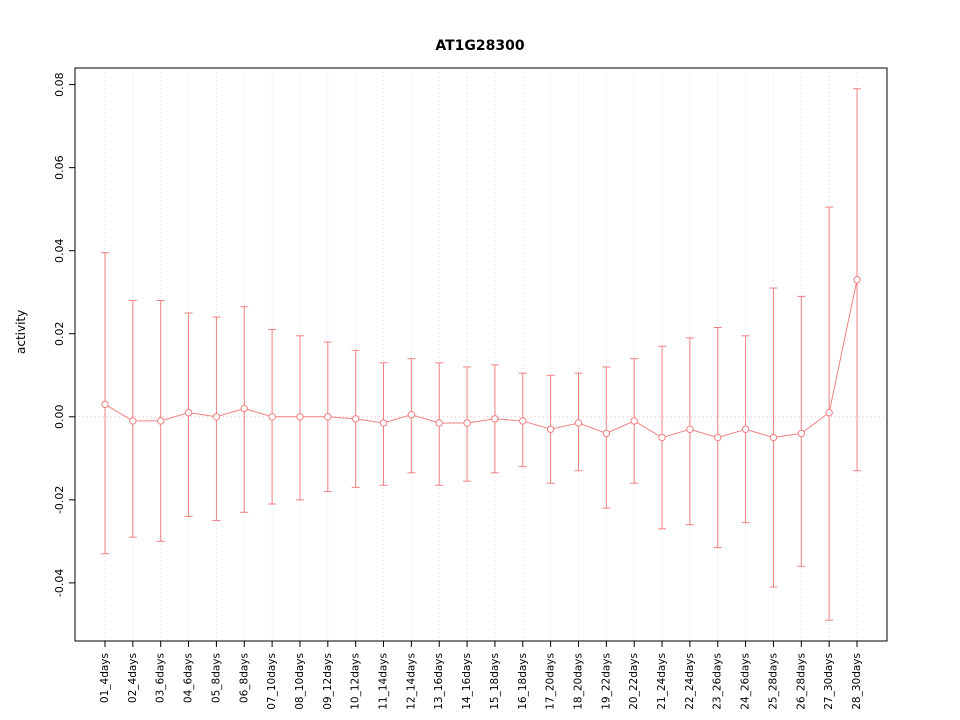 The width and height of the screenshot is (960, 720). I want to click on x-tick-label: 15_18days, so click(495, 681).